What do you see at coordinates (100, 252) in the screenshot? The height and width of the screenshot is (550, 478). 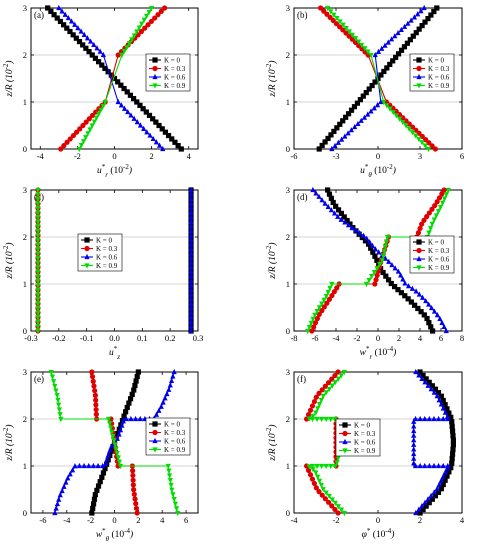 I see `legend: K = 0K = 0.3K = 0.6K = 0.9` at bounding box center [100, 252].